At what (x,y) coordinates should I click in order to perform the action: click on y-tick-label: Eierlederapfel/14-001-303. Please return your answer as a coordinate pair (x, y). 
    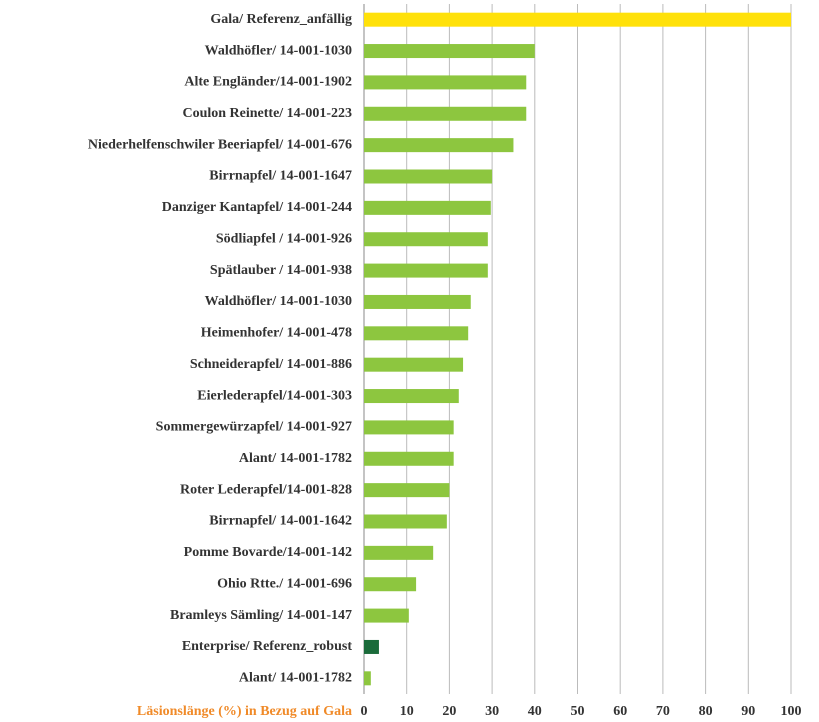
    Looking at the image, I should click on (274, 395).